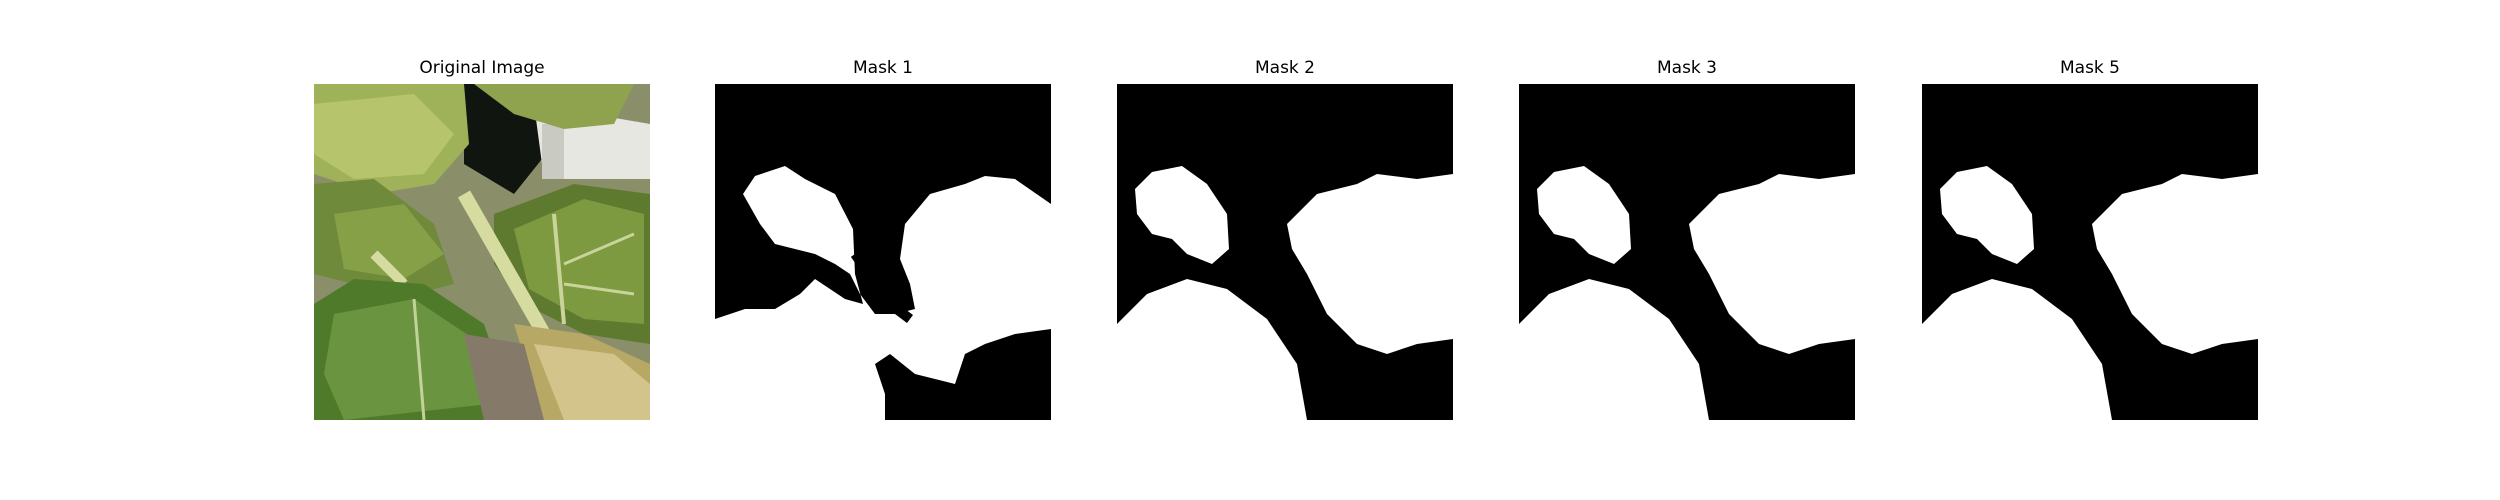 This screenshot has height=500, width=2500. Describe the element at coordinates (1686, 68) in the screenshot. I see `panel-title: Mask 3` at that location.